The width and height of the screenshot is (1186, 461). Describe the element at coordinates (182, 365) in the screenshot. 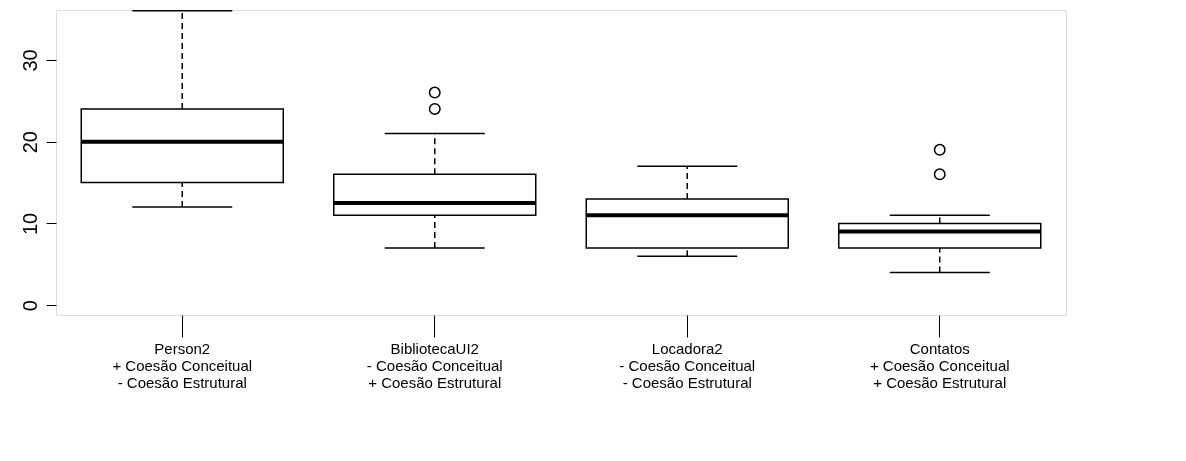

I see `x-tick-label: Person2 + Coesão Conceitual - Coesão Estrutural` at that location.